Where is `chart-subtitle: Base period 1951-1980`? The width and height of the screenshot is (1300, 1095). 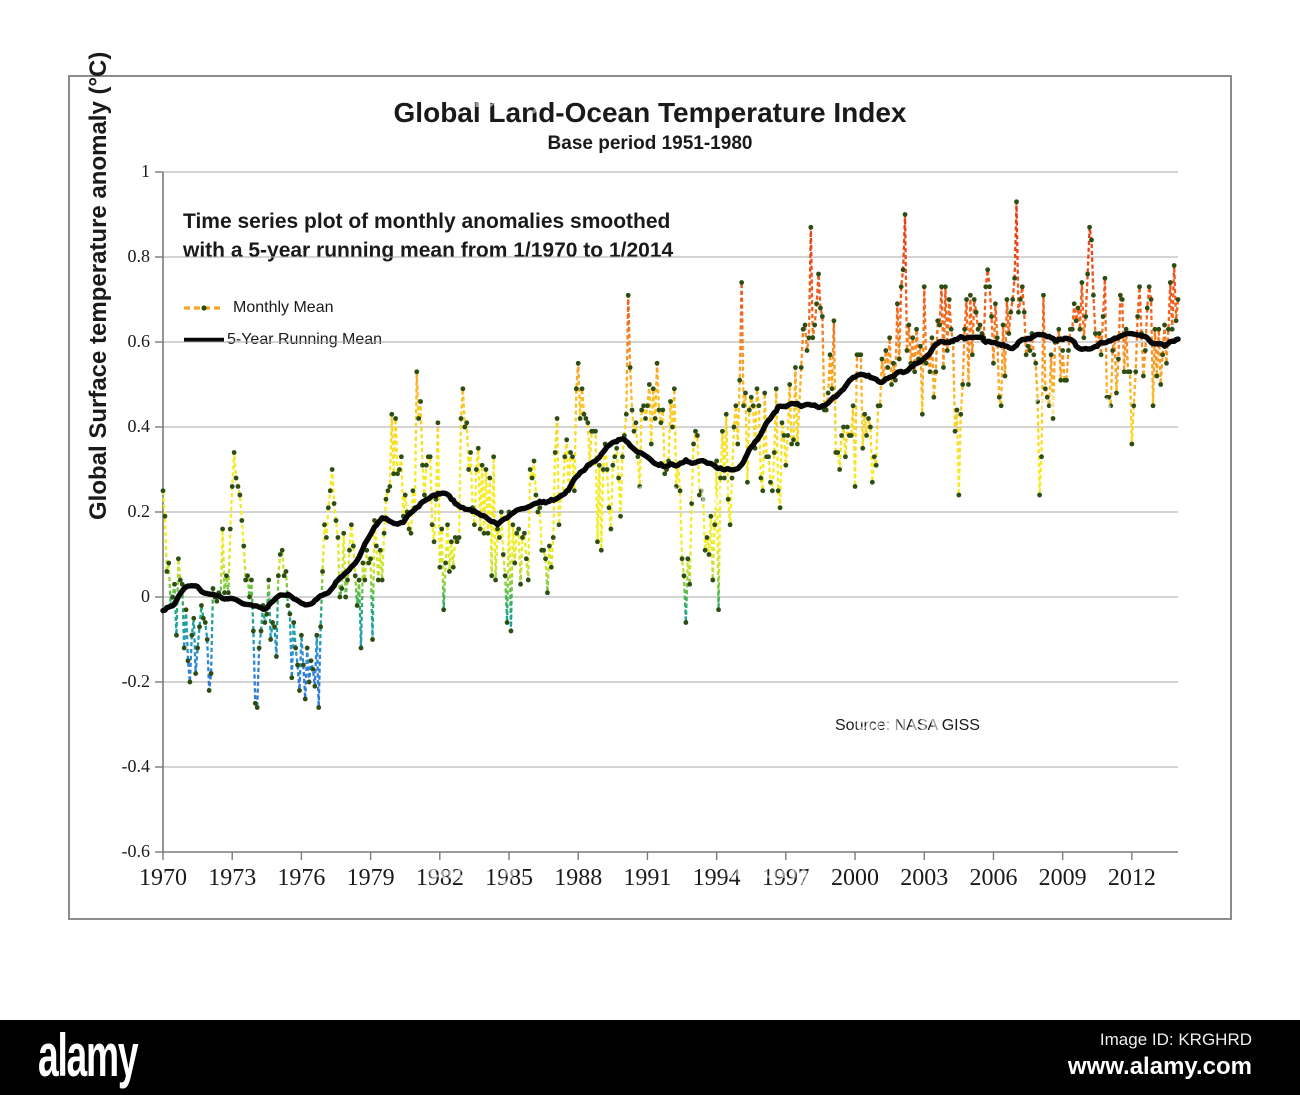
chart-subtitle: Base period 1951-1980 is located at coordinates (650, 143).